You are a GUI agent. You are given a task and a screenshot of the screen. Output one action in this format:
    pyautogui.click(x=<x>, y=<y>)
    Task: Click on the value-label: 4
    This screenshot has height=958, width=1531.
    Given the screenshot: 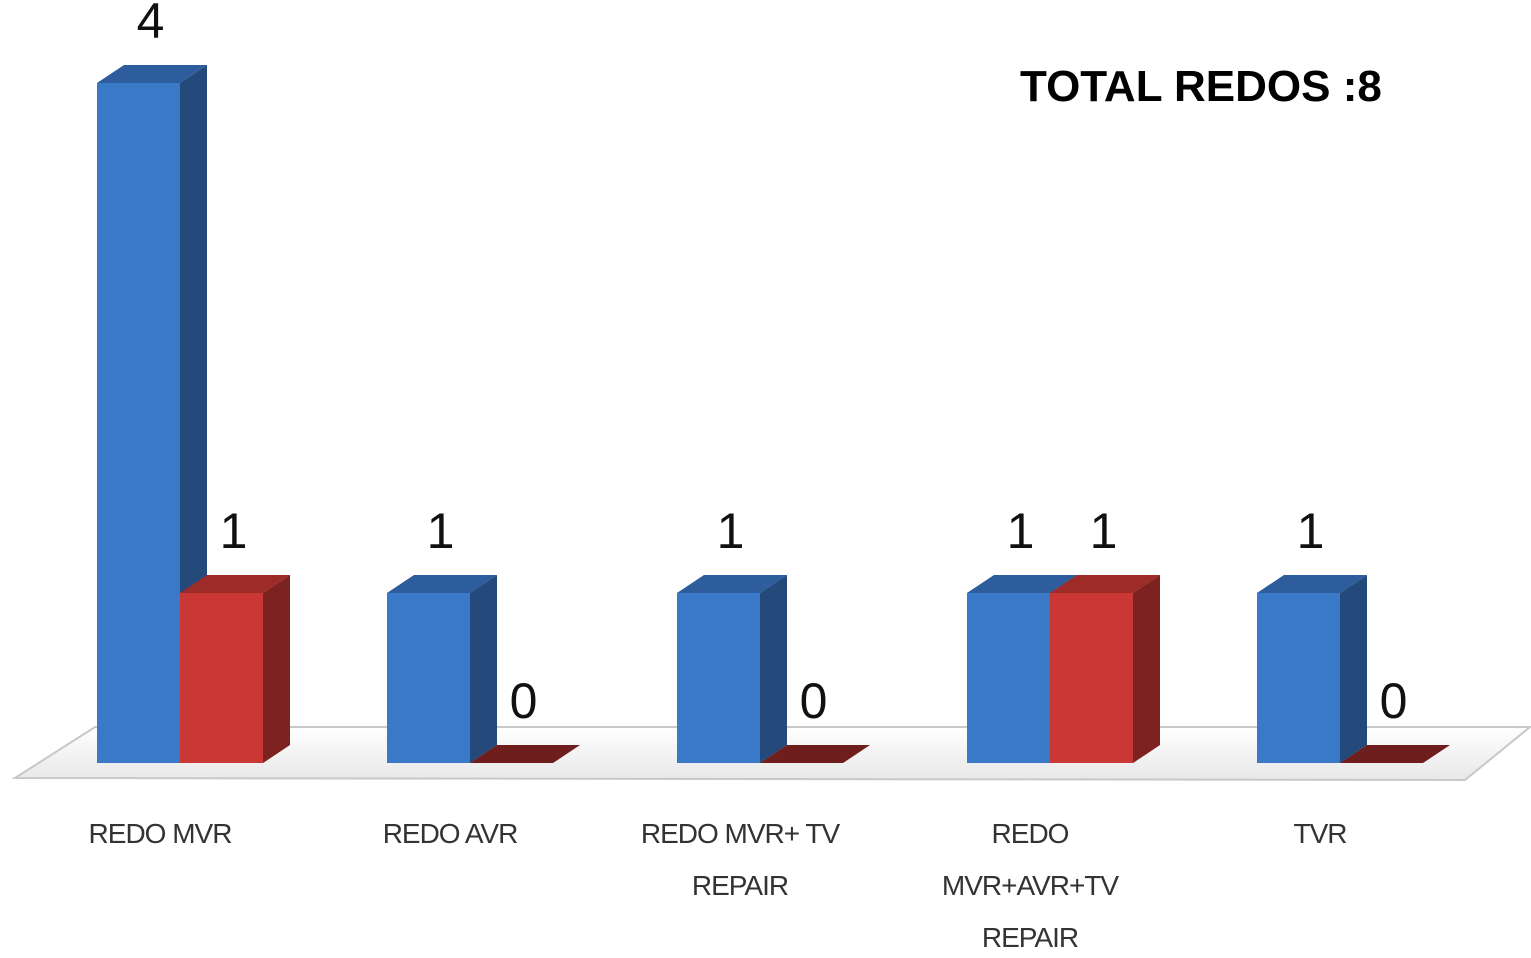 What is the action you would take?
    pyautogui.click(x=151, y=24)
    